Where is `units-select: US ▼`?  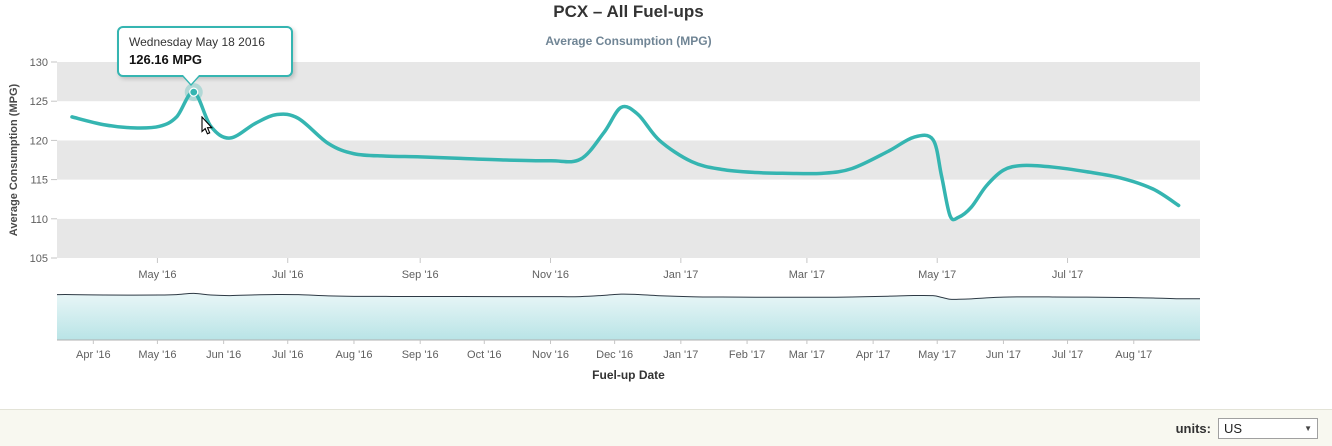 units-select: US ▼ is located at coordinates (1268, 428).